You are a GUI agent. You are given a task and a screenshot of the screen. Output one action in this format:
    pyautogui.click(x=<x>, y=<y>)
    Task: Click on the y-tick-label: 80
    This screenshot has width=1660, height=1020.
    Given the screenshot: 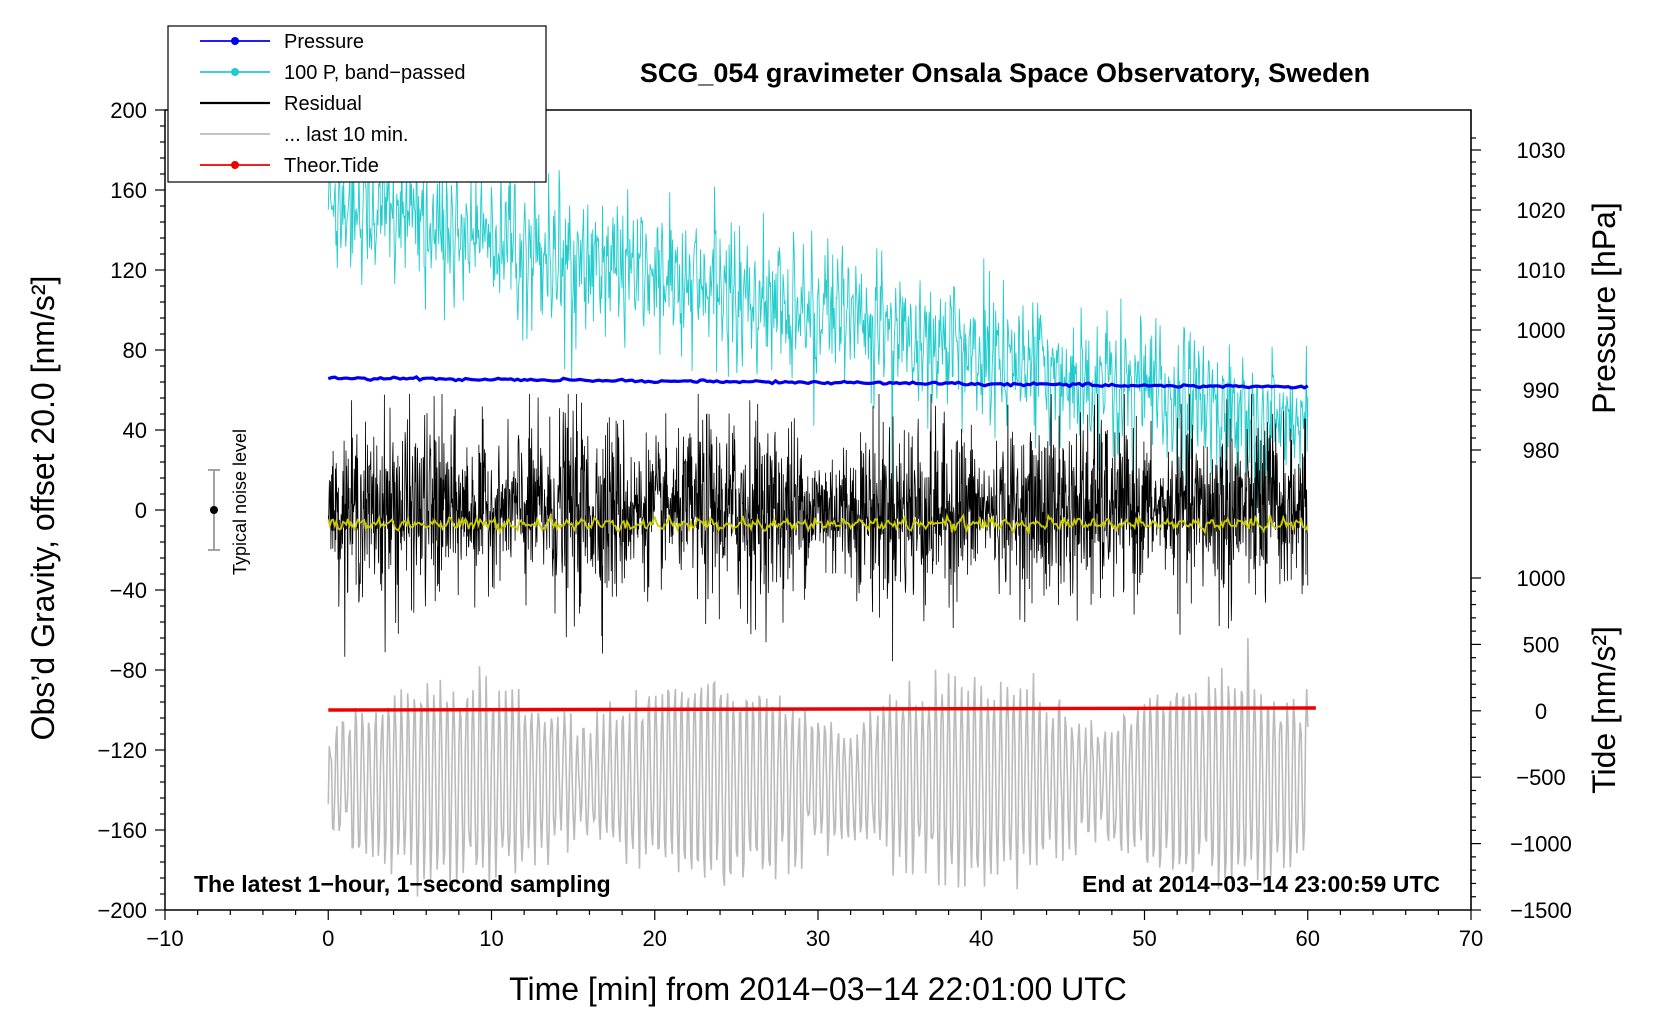 What is the action you would take?
    pyautogui.click(x=135, y=350)
    